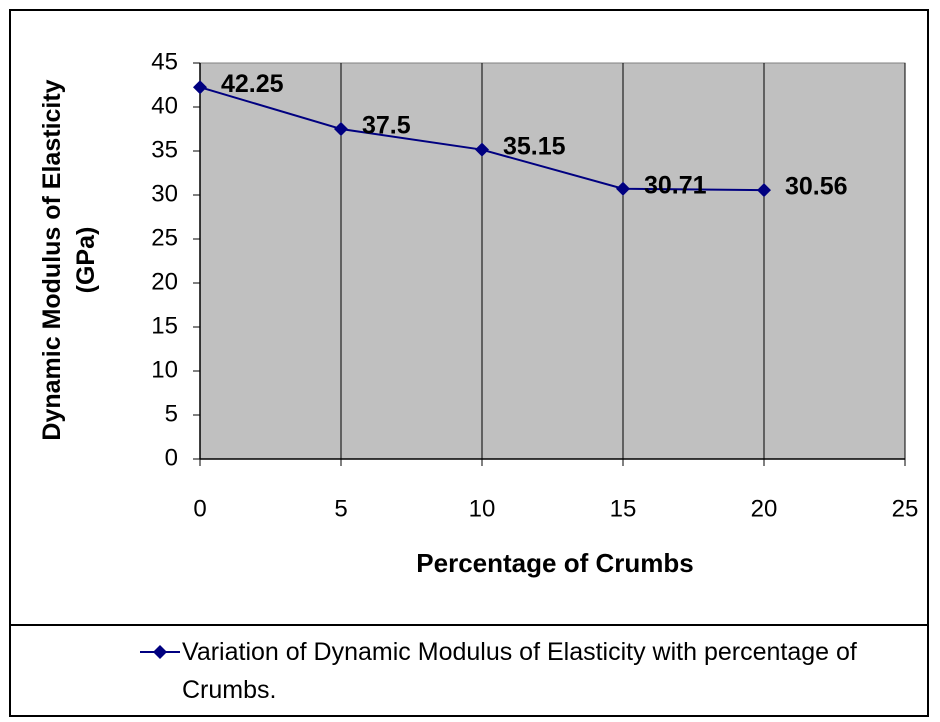 This screenshot has height=722, width=940. Describe the element at coordinates (164, 105) in the screenshot. I see `y-tick-label: 40` at that location.